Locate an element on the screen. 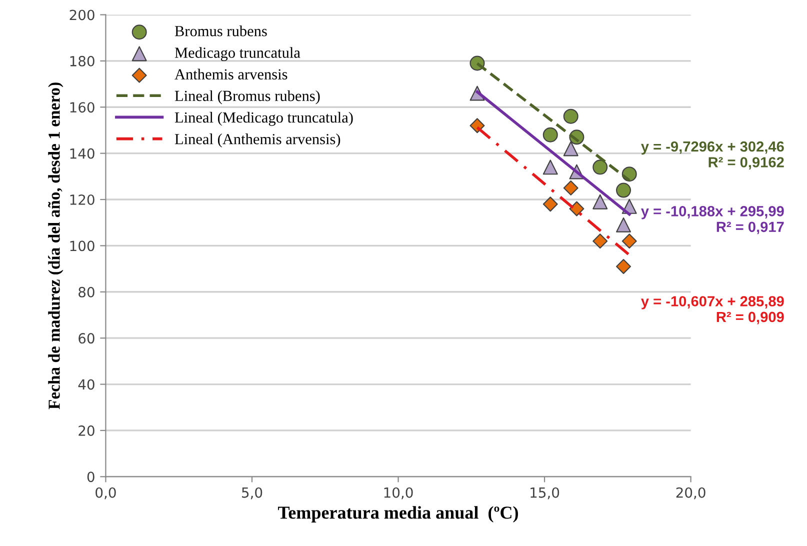 This screenshot has height=546, width=807. y-tick-label: 80 is located at coordinates (86, 292).